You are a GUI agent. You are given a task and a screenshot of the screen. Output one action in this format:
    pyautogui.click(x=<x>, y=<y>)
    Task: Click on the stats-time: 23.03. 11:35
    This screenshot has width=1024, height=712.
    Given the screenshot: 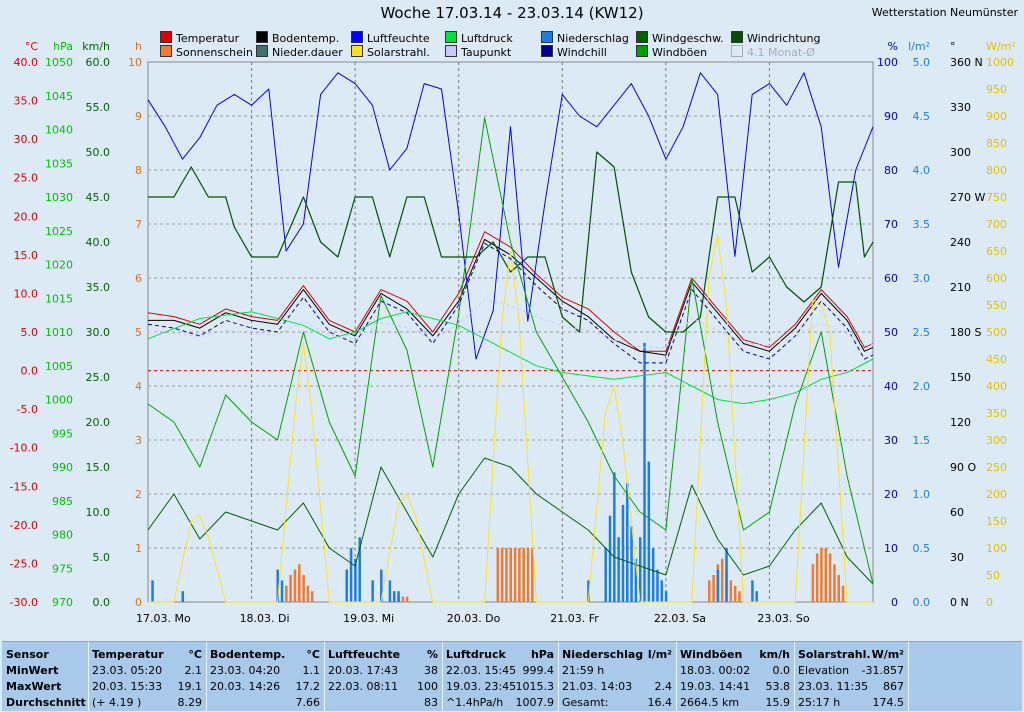 What is the action you would take?
    pyautogui.click(x=833, y=686)
    